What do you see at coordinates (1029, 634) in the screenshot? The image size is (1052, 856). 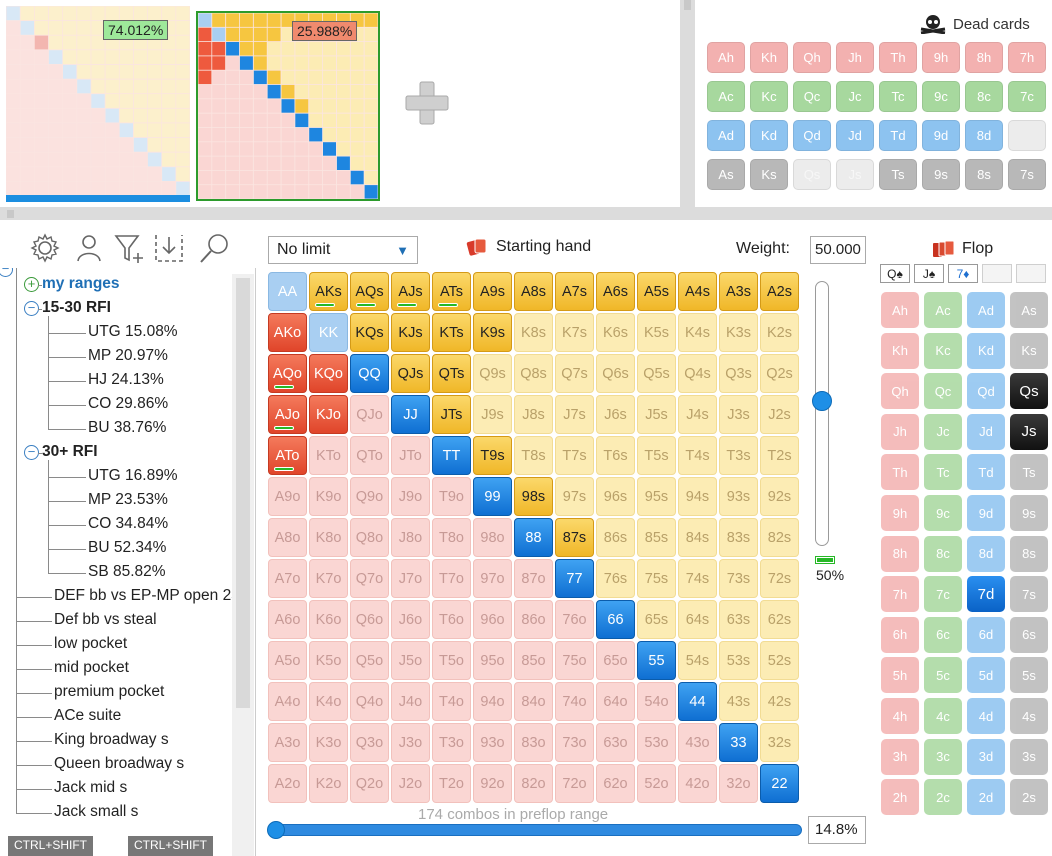 I see `flop-card-6s: 6s` at bounding box center [1029, 634].